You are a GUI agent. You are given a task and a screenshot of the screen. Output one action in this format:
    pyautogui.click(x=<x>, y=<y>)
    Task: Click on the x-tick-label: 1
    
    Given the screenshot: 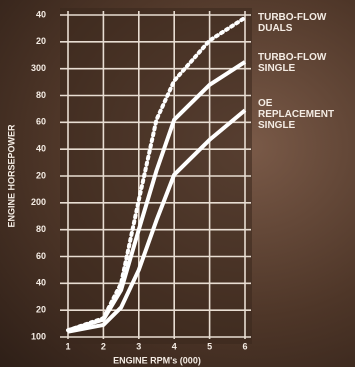 What is the action you would take?
    pyautogui.click(x=67, y=346)
    